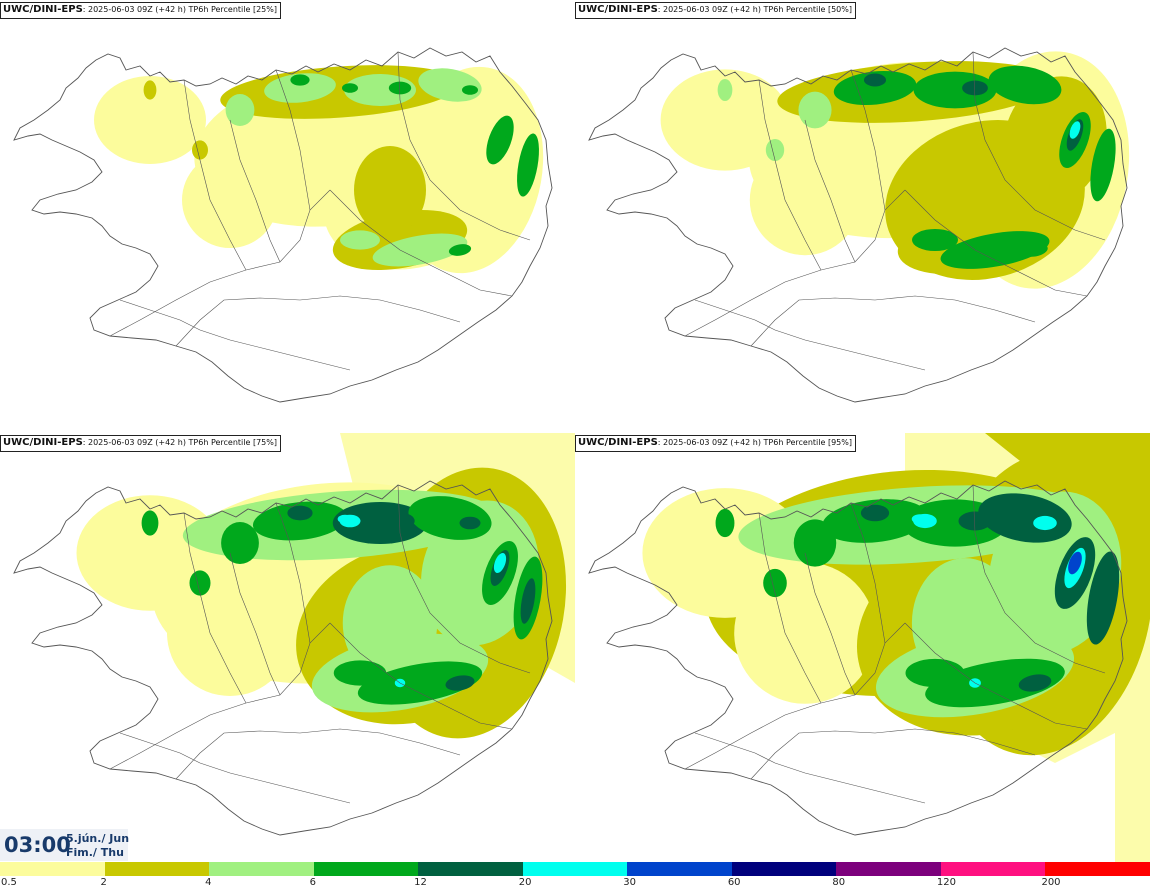 The width and height of the screenshot is (1150, 891). Describe the element at coordinates (103, 882) in the screenshot. I see `legend-tick-label: 2` at that location.